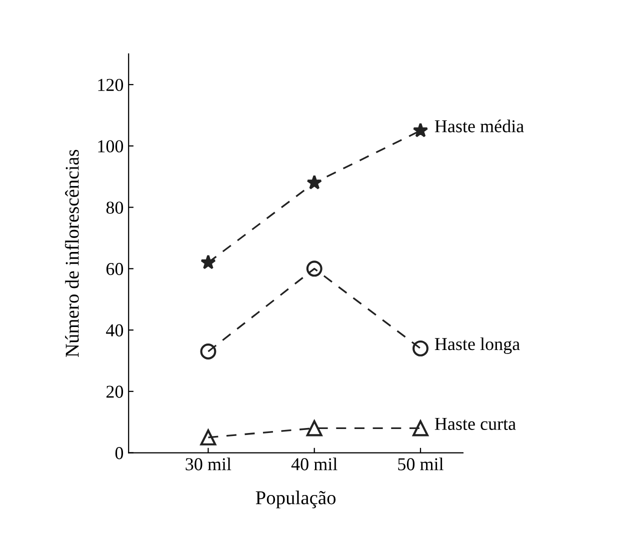 This screenshot has height=539, width=643. What do you see at coordinates (115, 269) in the screenshot?
I see `y-tick-label: 60` at bounding box center [115, 269].